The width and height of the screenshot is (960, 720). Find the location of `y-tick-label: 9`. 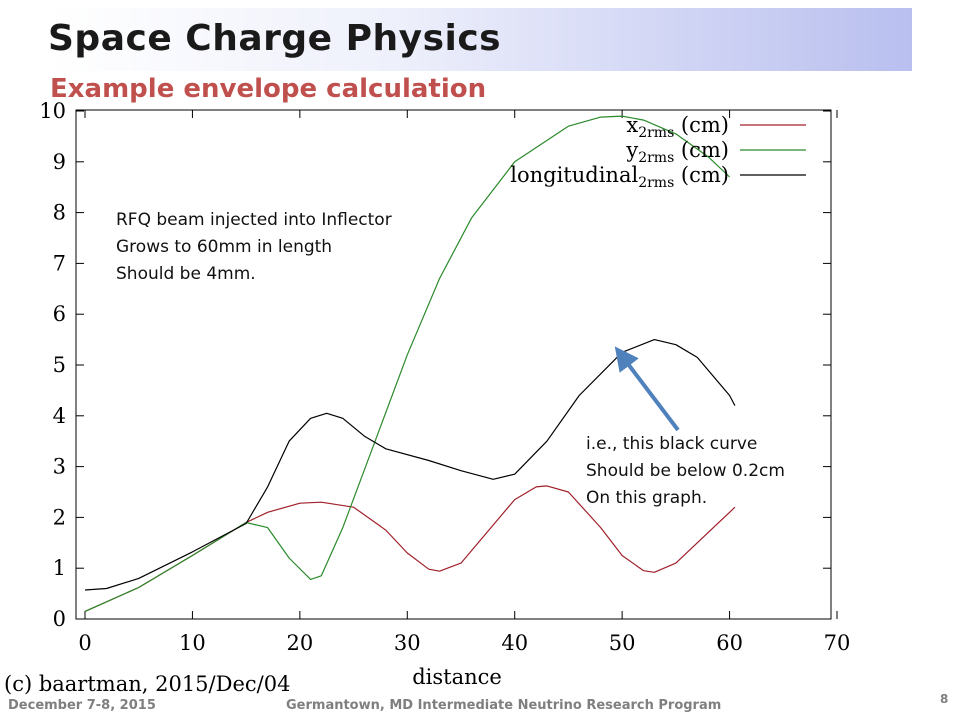

y-tick-label: 9 is located at coordinates (59, 162).